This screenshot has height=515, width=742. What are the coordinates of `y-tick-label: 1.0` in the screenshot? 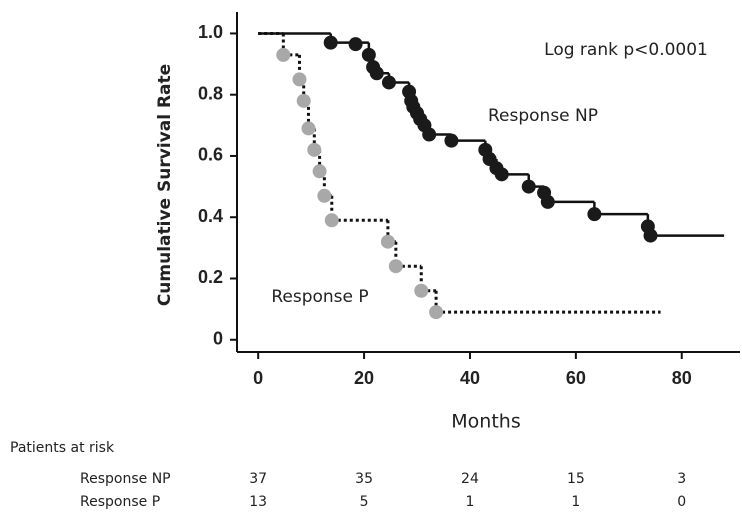 It's located at (210, 32).